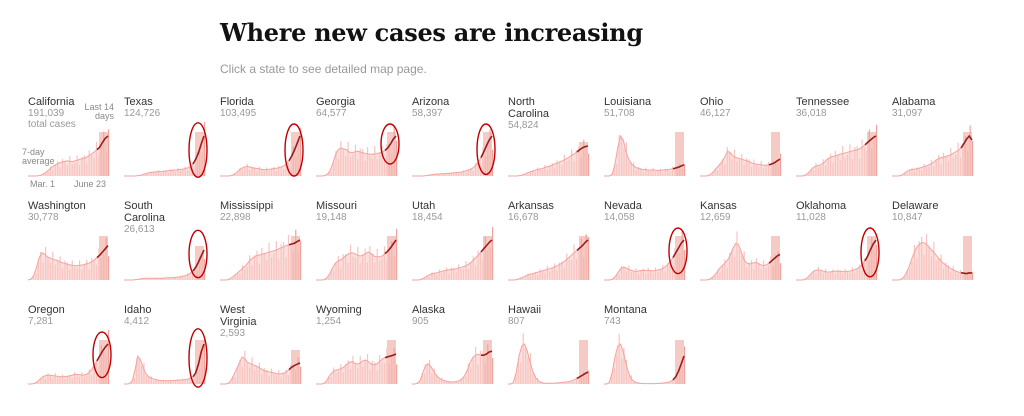  What do you see at coordinates (933, 257) in the screenshot?
I see `sparkline-delaware` at bounding box center [933, 257].